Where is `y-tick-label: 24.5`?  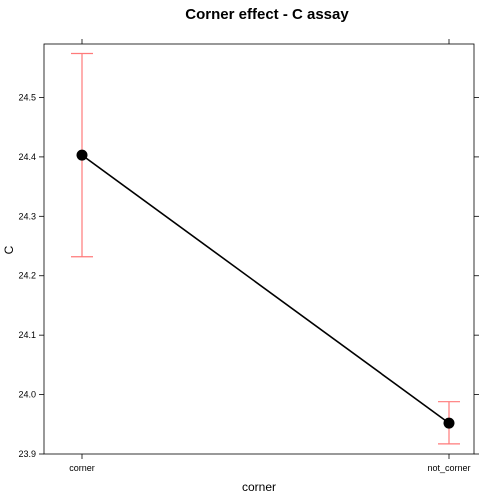 y-tick-label: 24.5 is located at coordinates (27, 97).